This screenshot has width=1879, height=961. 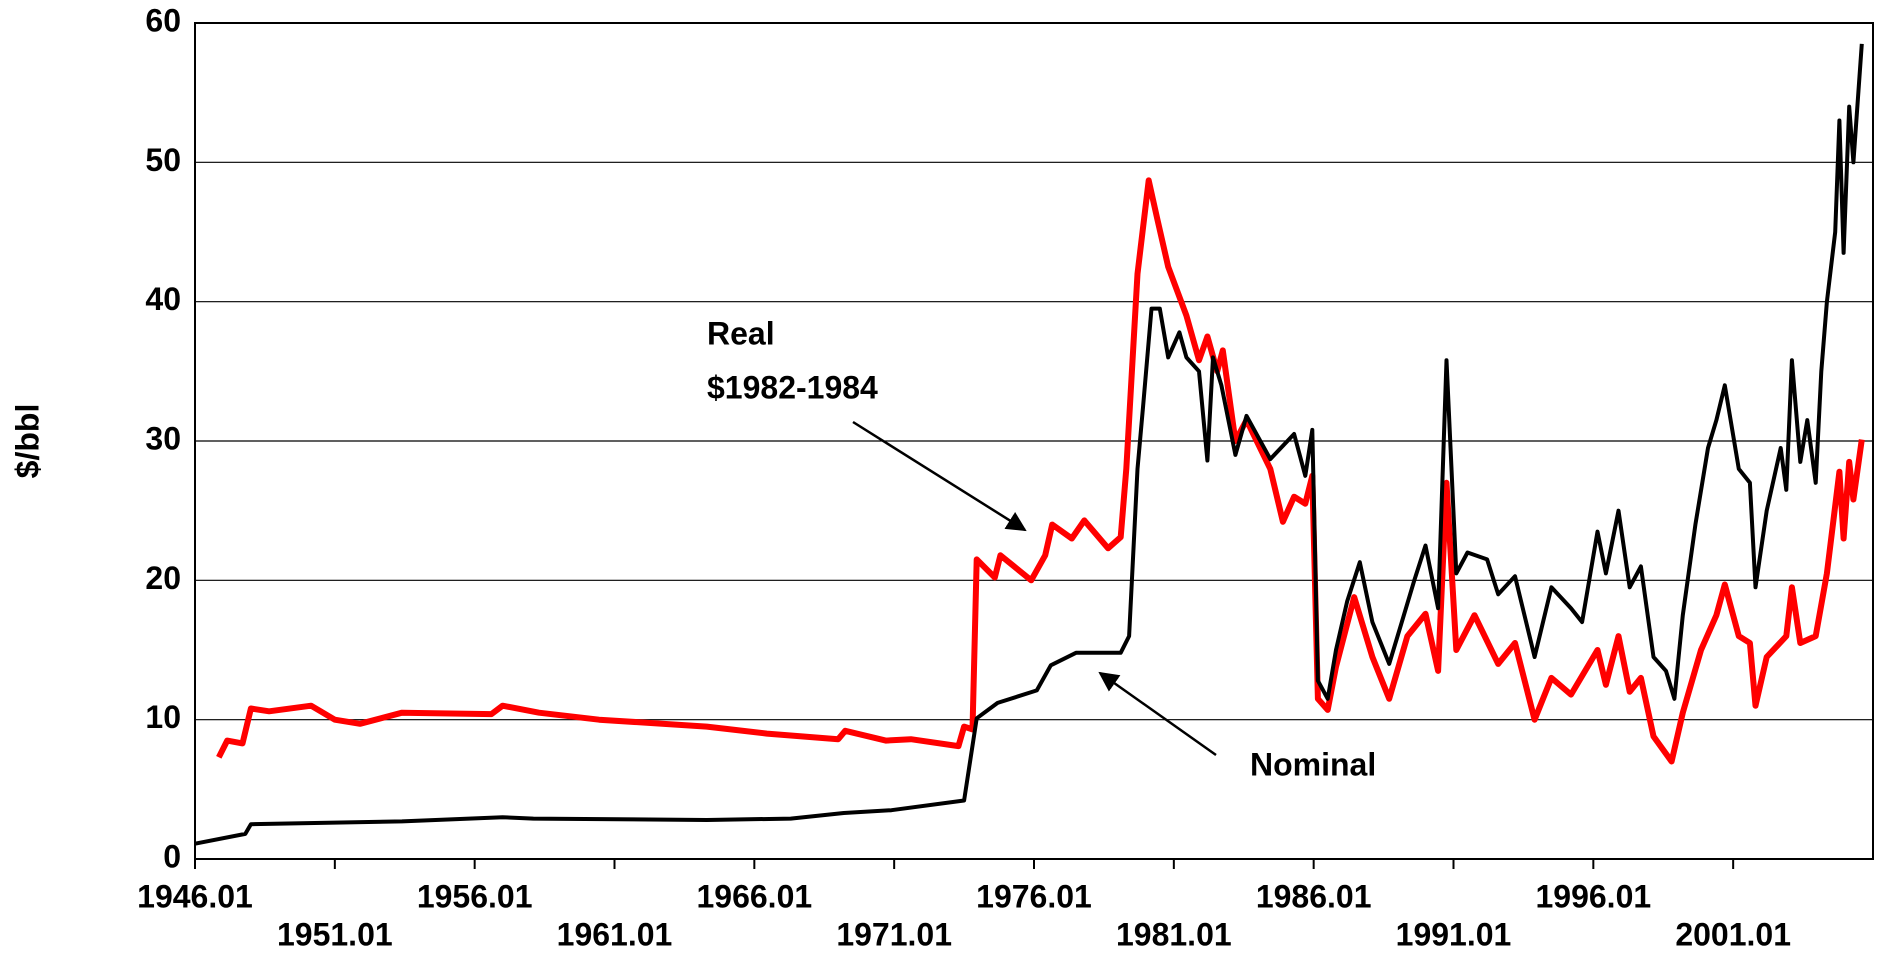 What do you see at coordinates (172, 856) in the screenshot?
I see `y-tick-label: 0` at bounding box center [172, 856].